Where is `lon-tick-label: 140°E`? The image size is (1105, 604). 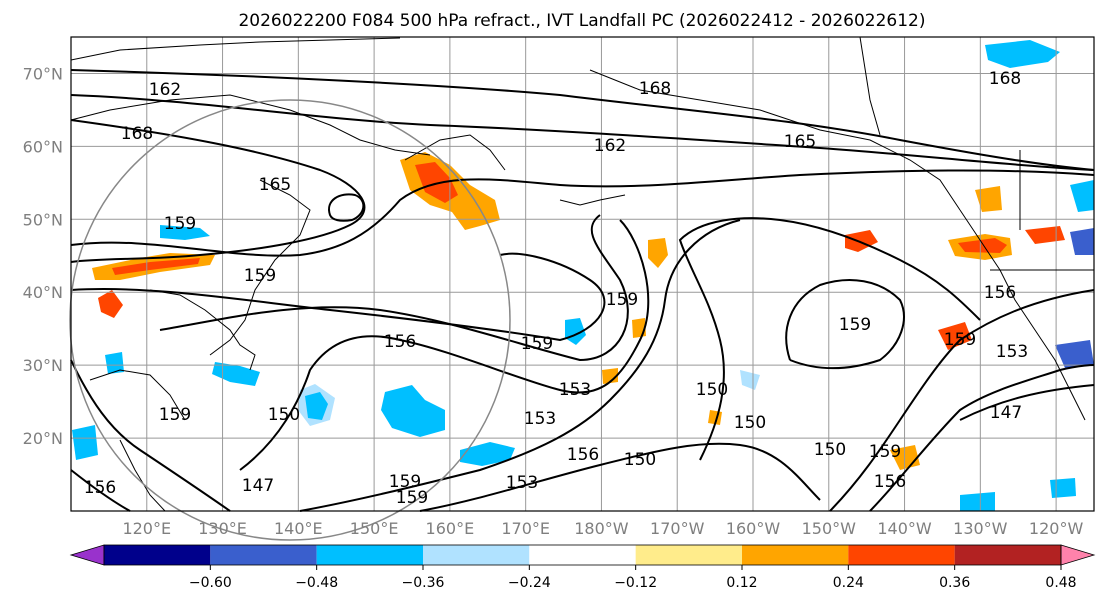
lon-tick-label: 140°E is located at coordinates (298, 528).